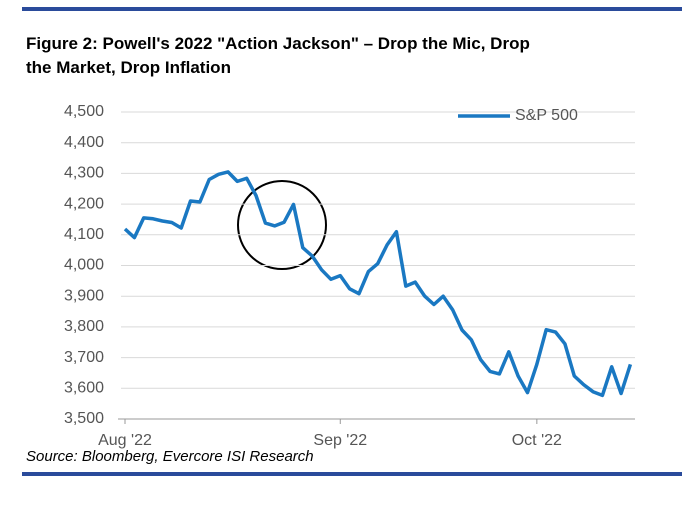  I want to click on y-tick-label: 4,400, so click(84, 142).